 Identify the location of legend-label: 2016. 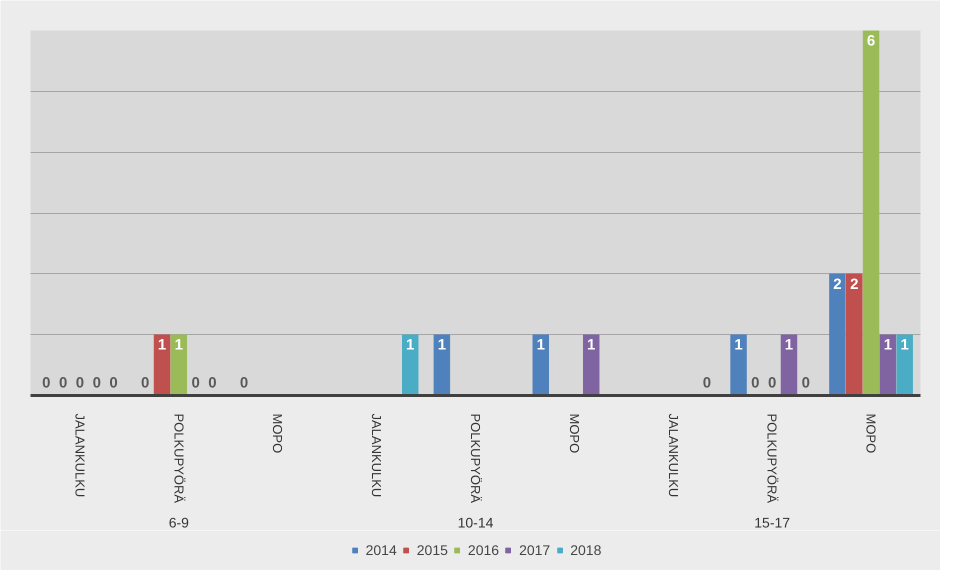
(484, 550).